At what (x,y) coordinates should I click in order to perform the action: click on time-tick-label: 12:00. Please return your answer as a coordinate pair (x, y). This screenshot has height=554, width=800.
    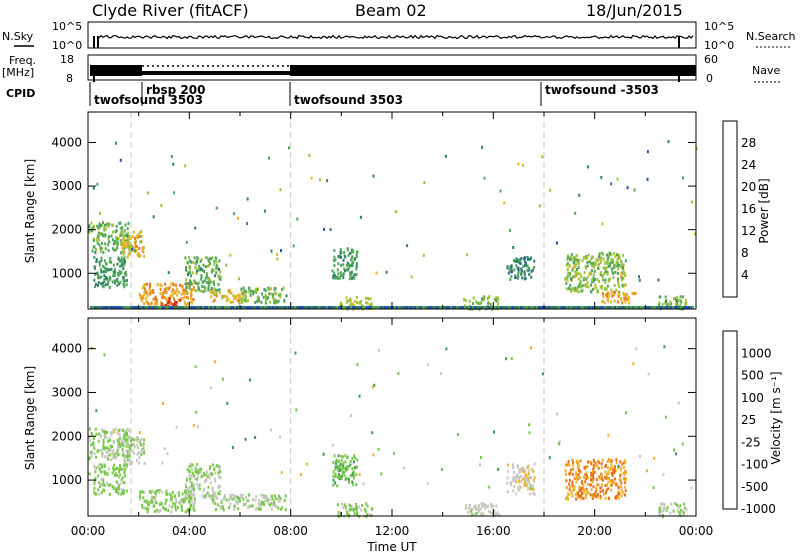
    Looking at the image, I should click on (392, 531).